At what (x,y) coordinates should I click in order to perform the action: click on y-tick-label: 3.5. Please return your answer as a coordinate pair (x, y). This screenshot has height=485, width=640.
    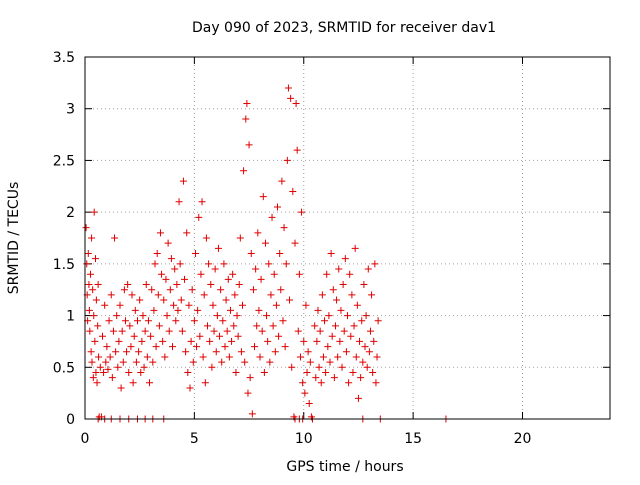
    Looking at the image, I should click on (64, 58).